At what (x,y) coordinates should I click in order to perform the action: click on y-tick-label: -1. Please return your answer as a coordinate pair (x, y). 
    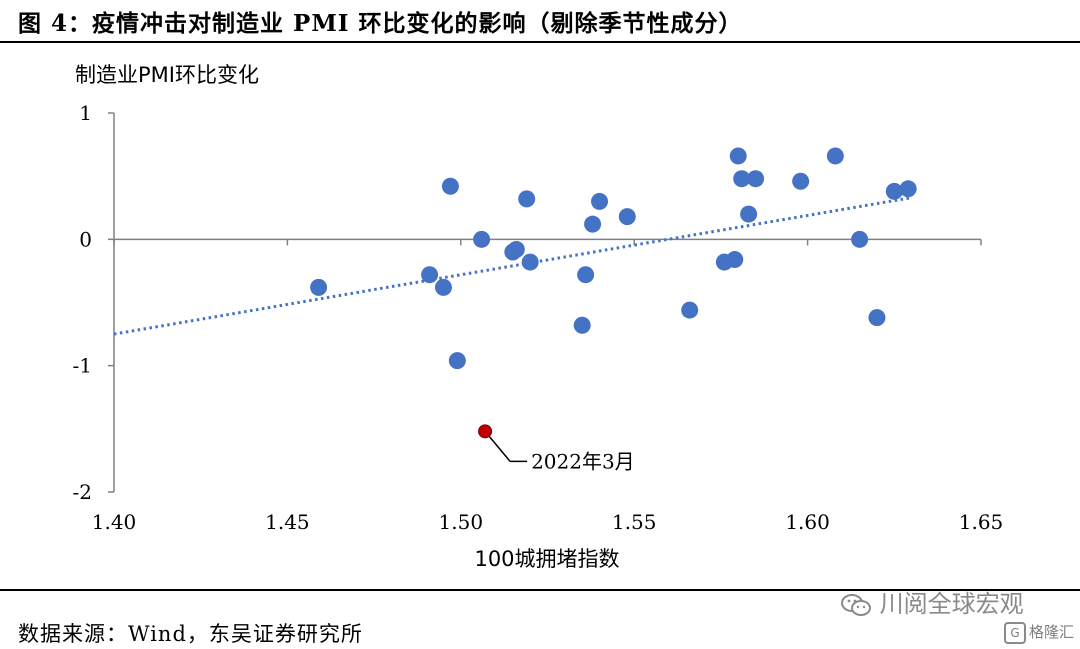
    Looking at the image, I should click on (82, 366).